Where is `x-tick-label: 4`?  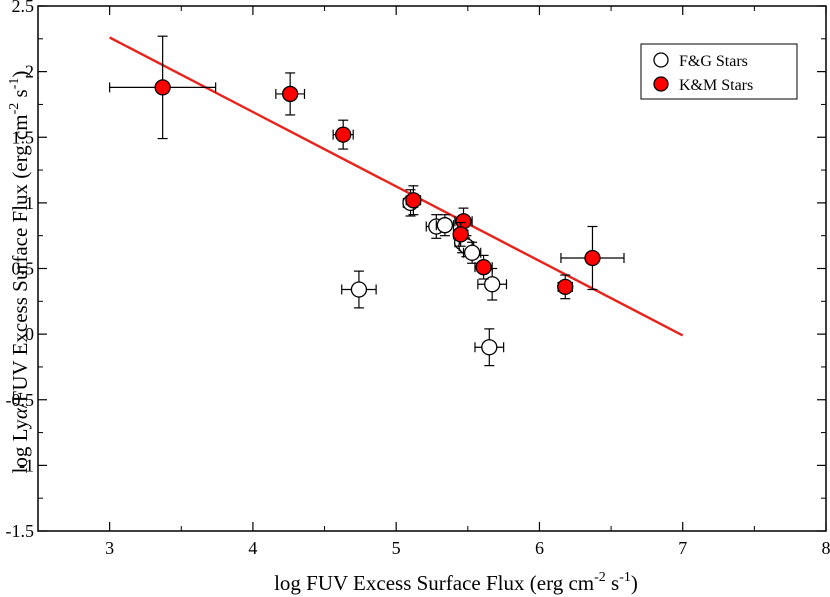
x-tick-label: 4 is located at coordinates (252, 548).